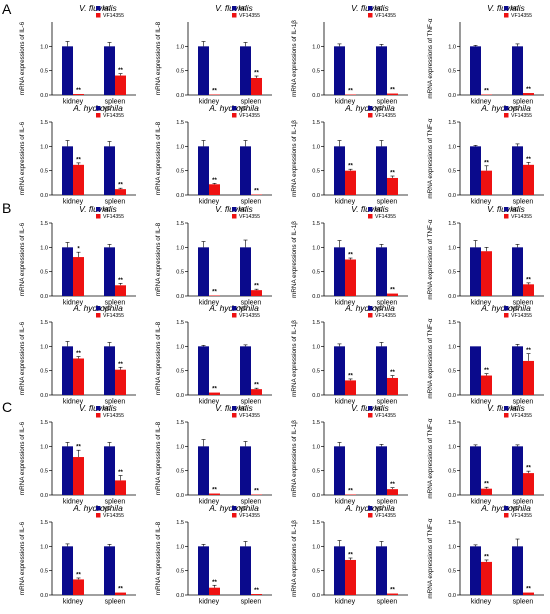 The height and width of the screenshot is (614, 550). Describe the element at coordinates (78, 250) in the screenshot. I see `significance-label: *` at that location.